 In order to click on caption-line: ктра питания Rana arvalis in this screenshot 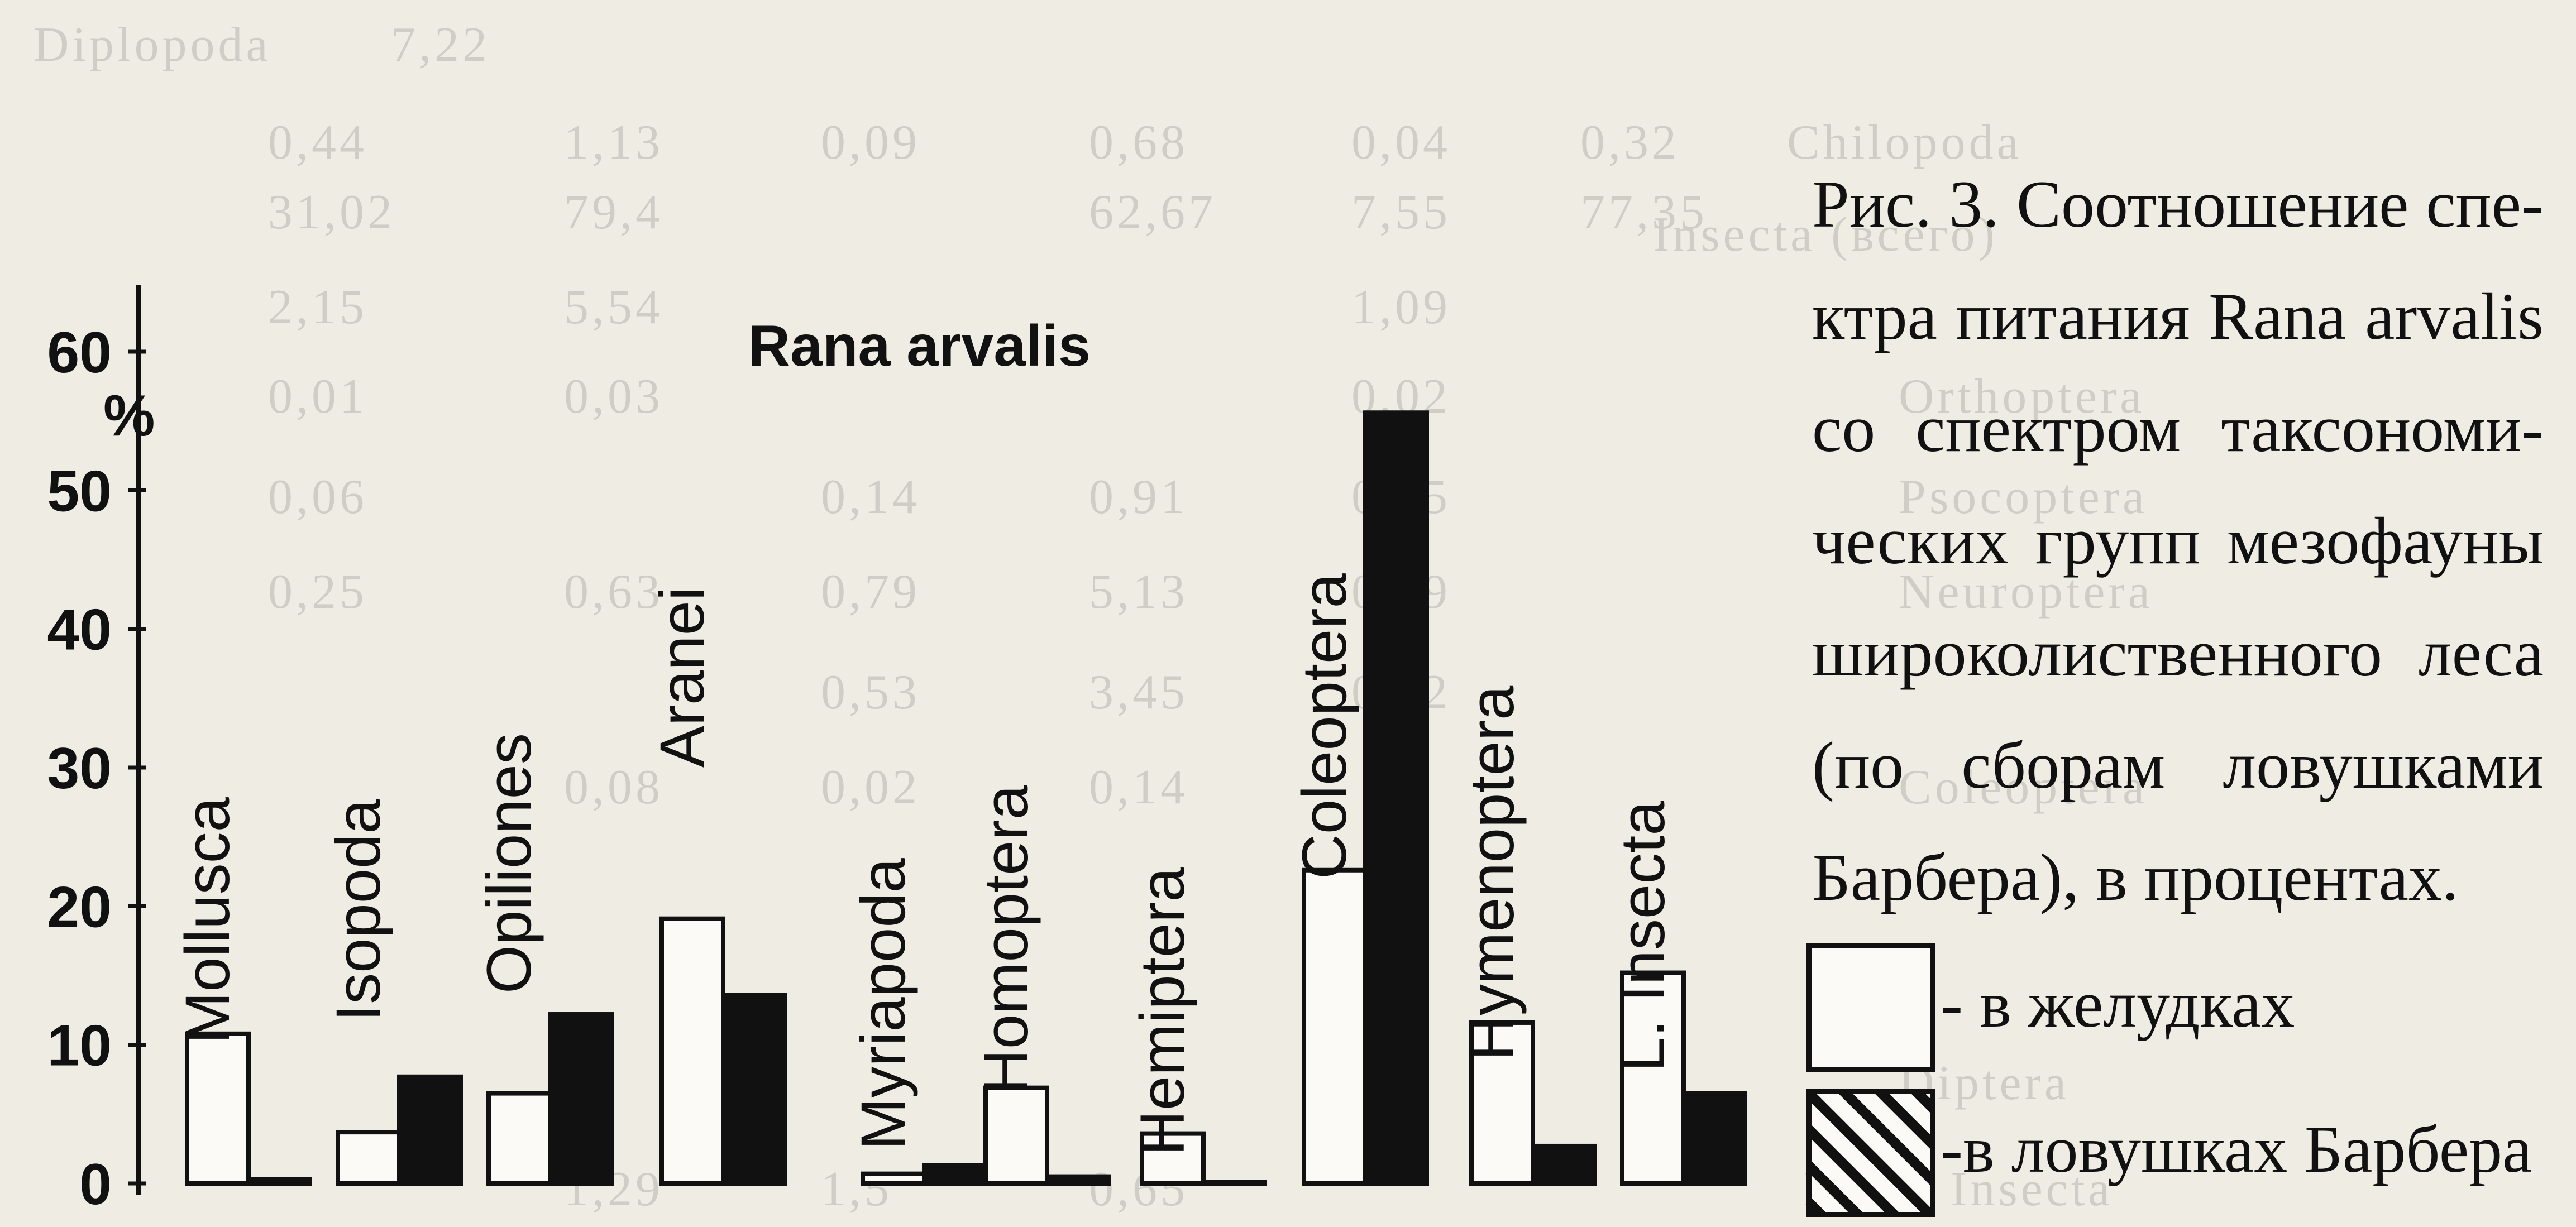, I will do `click(2178, 316)`.